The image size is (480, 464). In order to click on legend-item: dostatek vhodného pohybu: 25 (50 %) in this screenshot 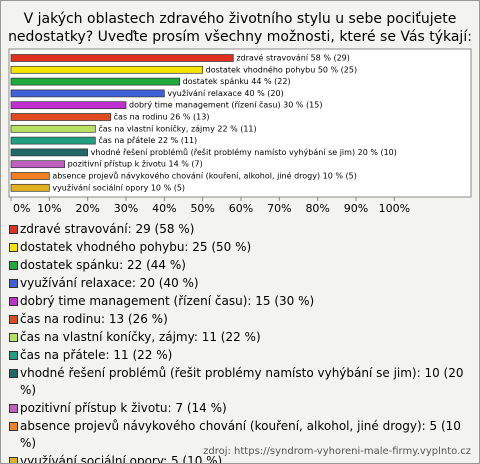, I will do `click(236, 247)`.